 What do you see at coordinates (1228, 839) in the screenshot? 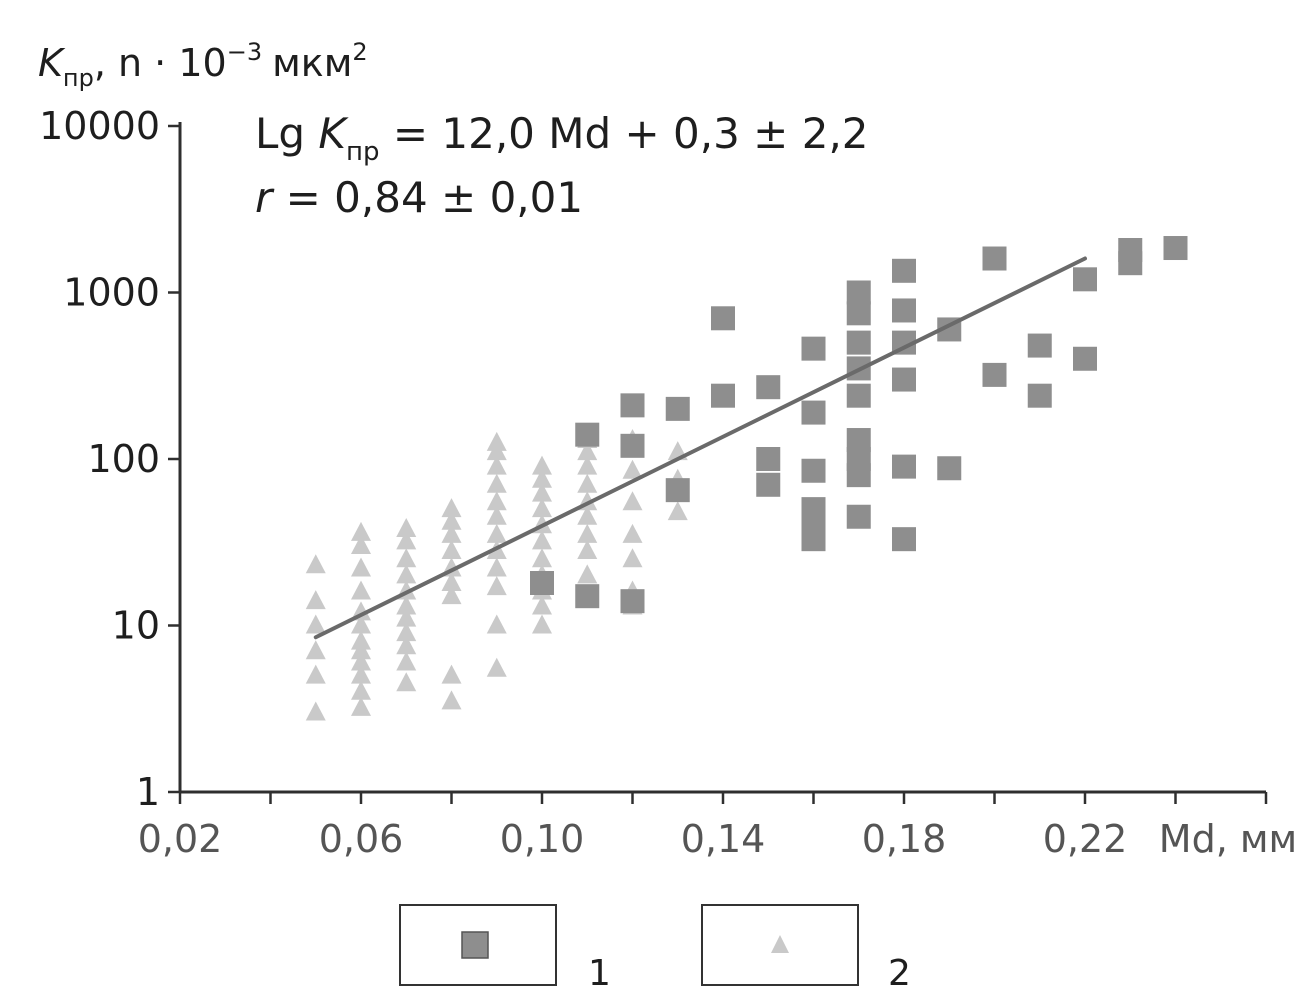
I see `x-axis-title: Md, мм` at bounding box center [1228, 839].